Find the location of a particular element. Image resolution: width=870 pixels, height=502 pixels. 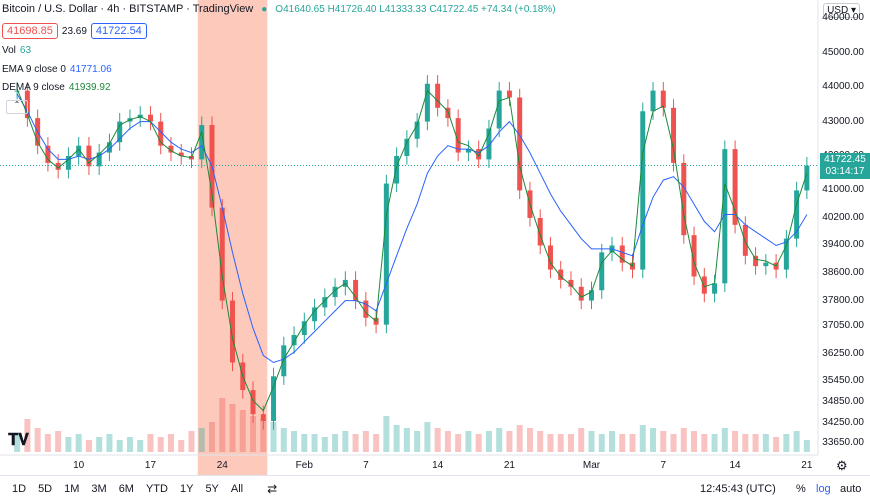

ask-price: 41722.54 is located at coordinates (118, 31).